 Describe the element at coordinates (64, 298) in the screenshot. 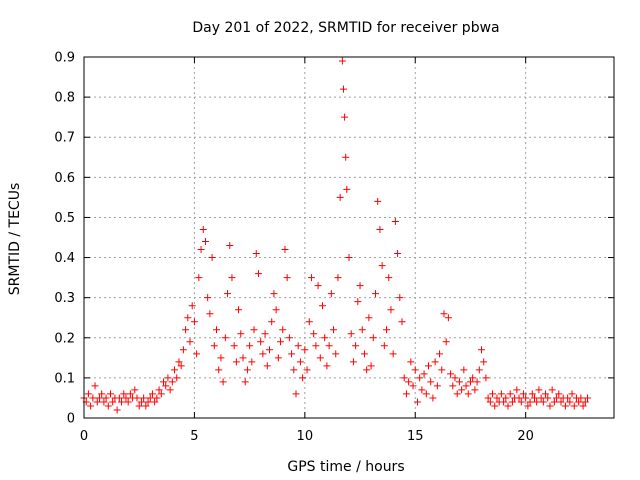

I see `y-tick-label: 0.3` at that location.